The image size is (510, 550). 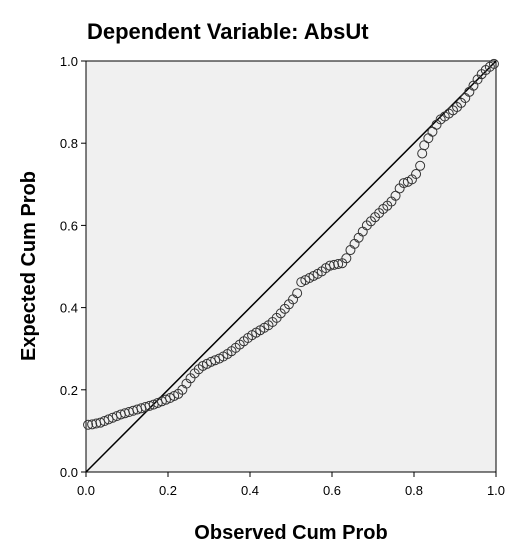 I want to click on chart-title: Dependent Variable: AbsUt, so click(x=228, y=31).